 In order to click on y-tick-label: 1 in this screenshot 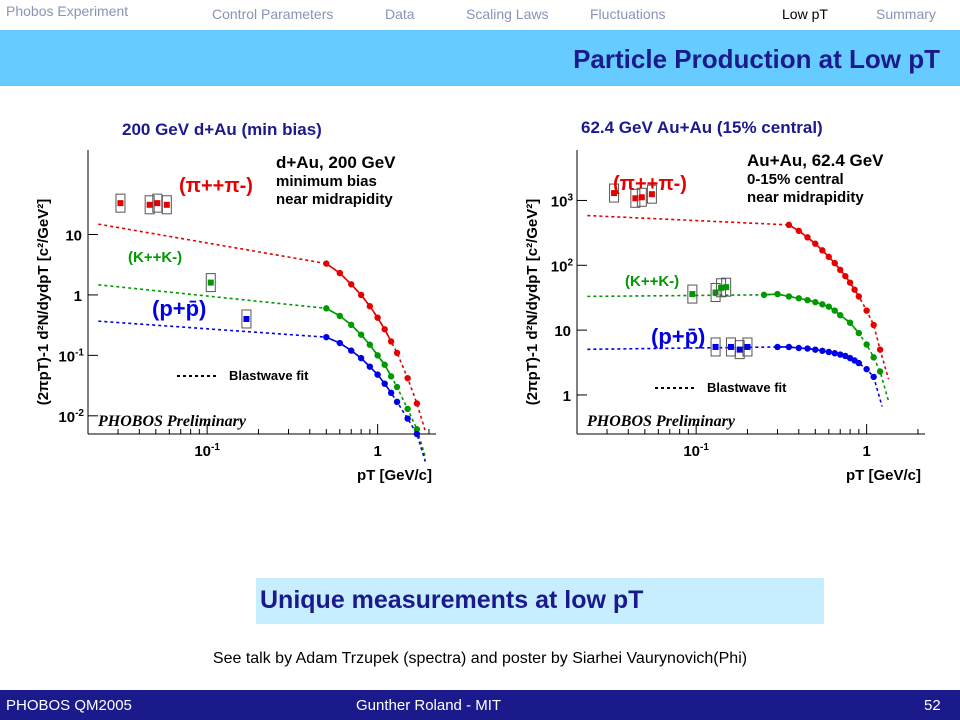, I will do `click(567, 396)`.